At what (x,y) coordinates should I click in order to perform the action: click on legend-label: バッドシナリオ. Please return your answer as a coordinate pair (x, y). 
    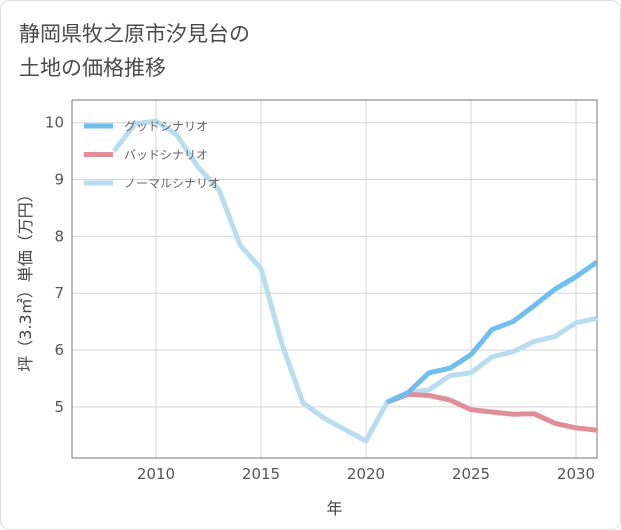
    Looking at the image, I should click on (166, 155).